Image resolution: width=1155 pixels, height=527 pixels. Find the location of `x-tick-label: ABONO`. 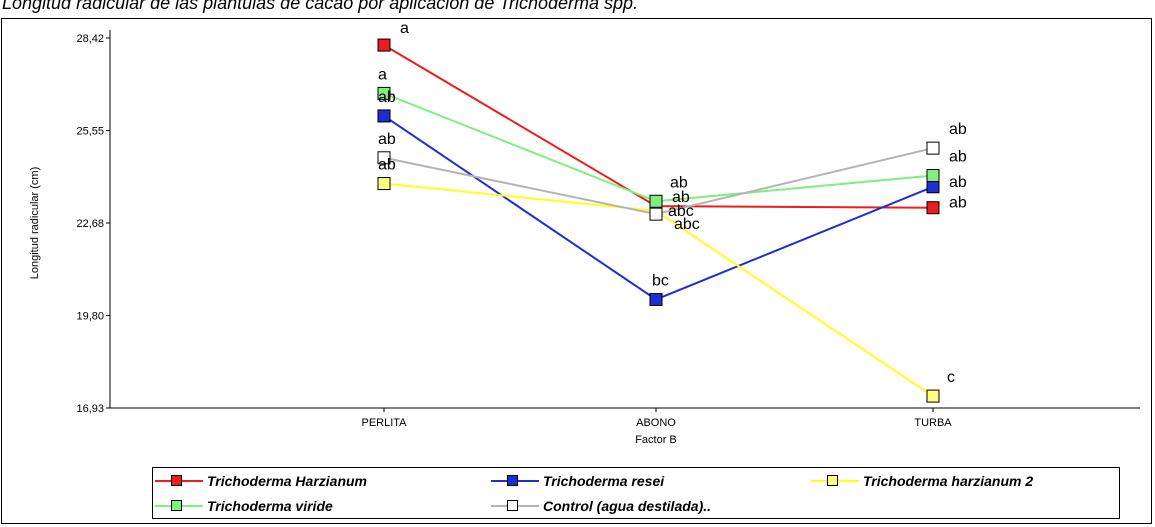

x-tick-label: ABONO is located at coordinates (656, 423).